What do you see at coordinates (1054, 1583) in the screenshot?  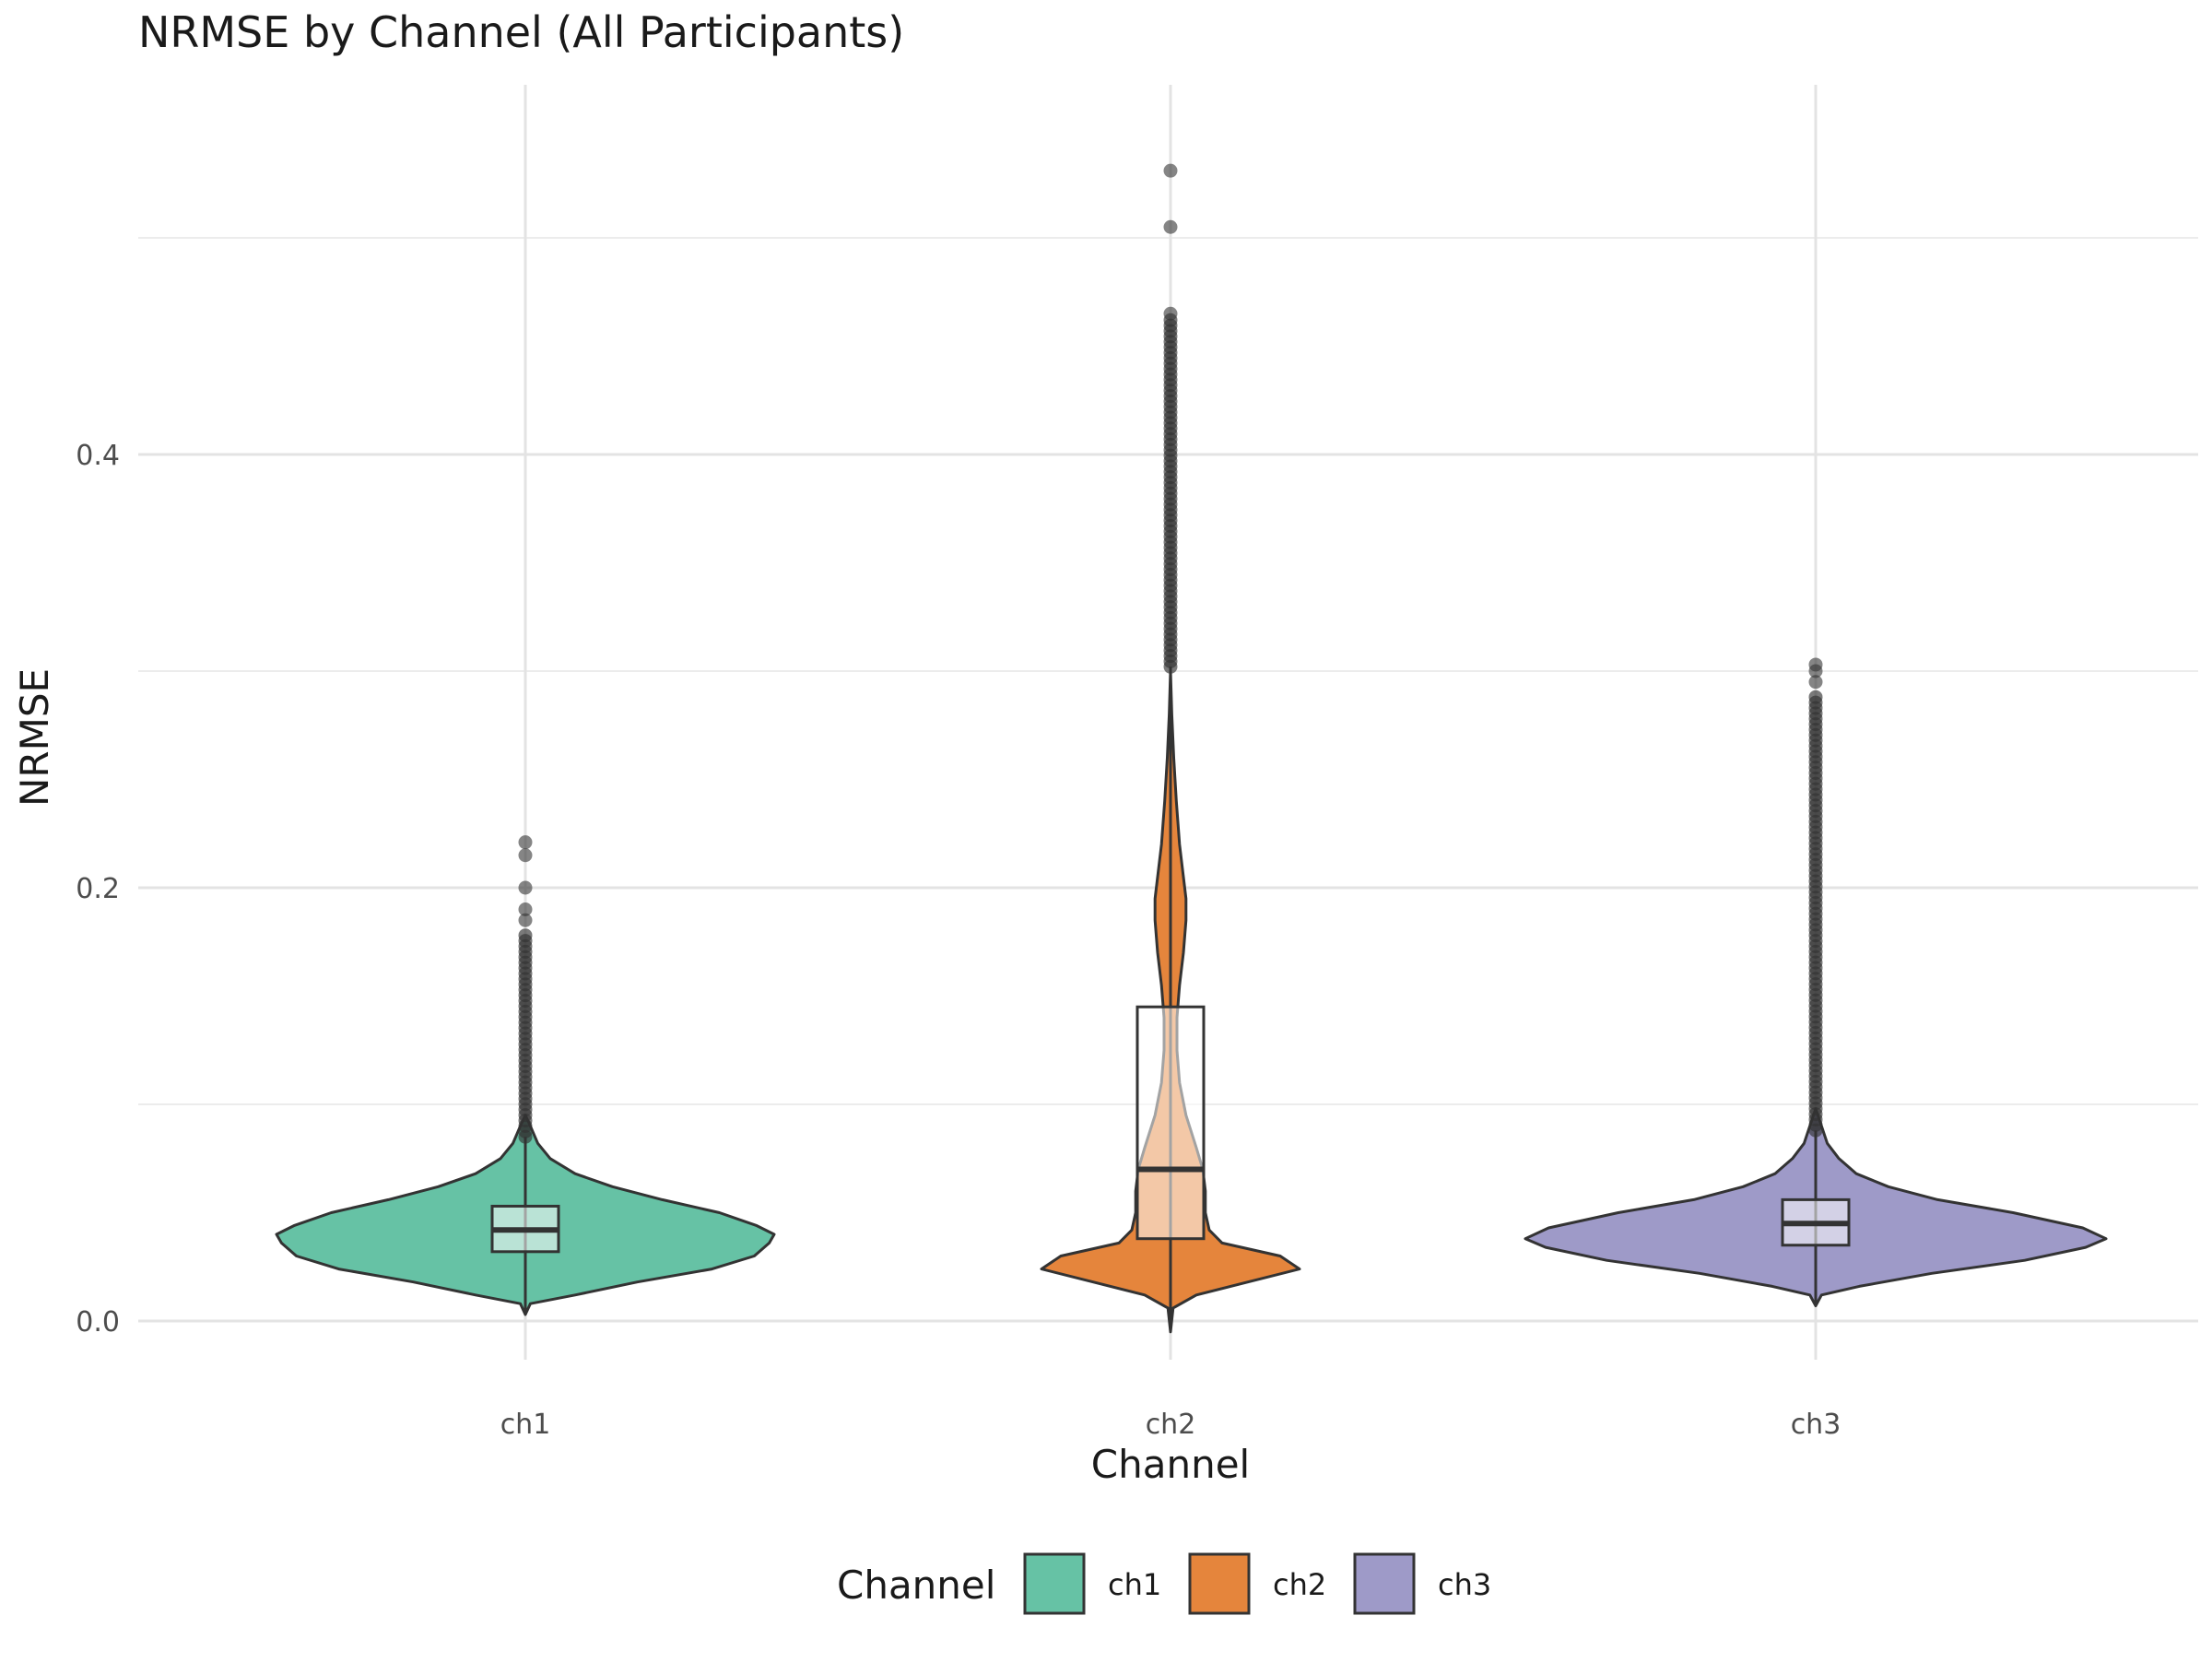 I see `legend-key-ch1` at bounding box center [1054, 1583].